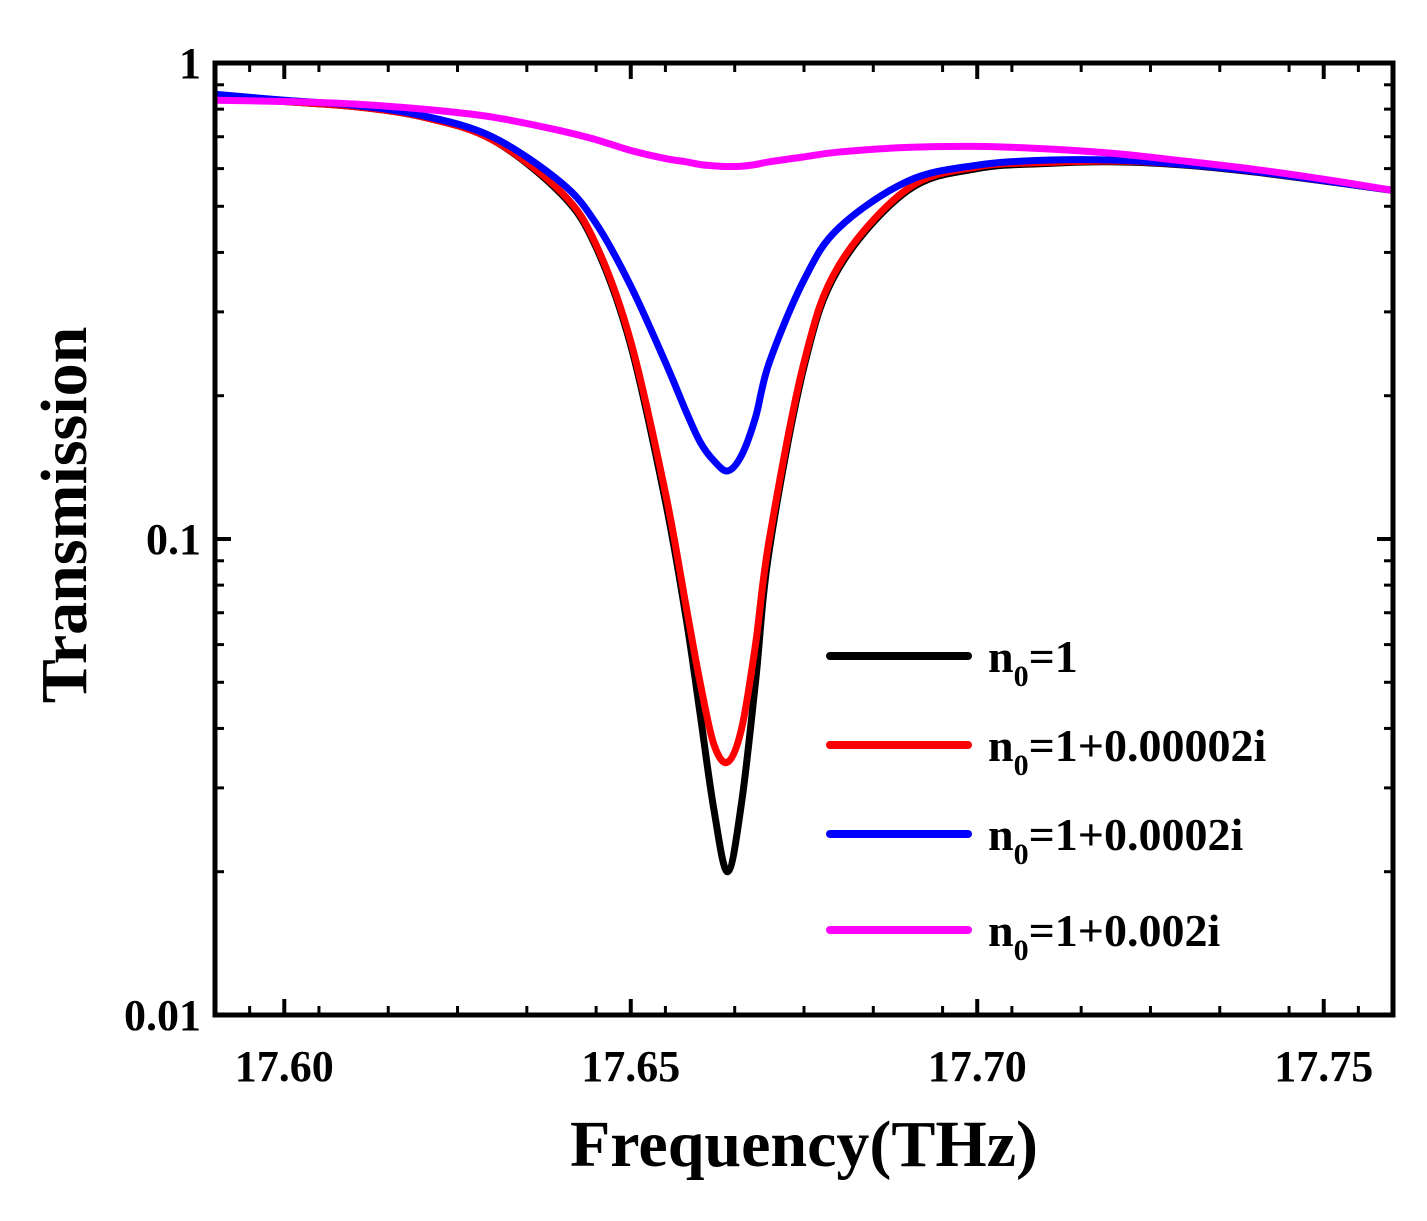 Image resolution: width=1427 pixels, height=1221 pixels. I want to click on x-tick-label: 17.70, so click(977, 1066).